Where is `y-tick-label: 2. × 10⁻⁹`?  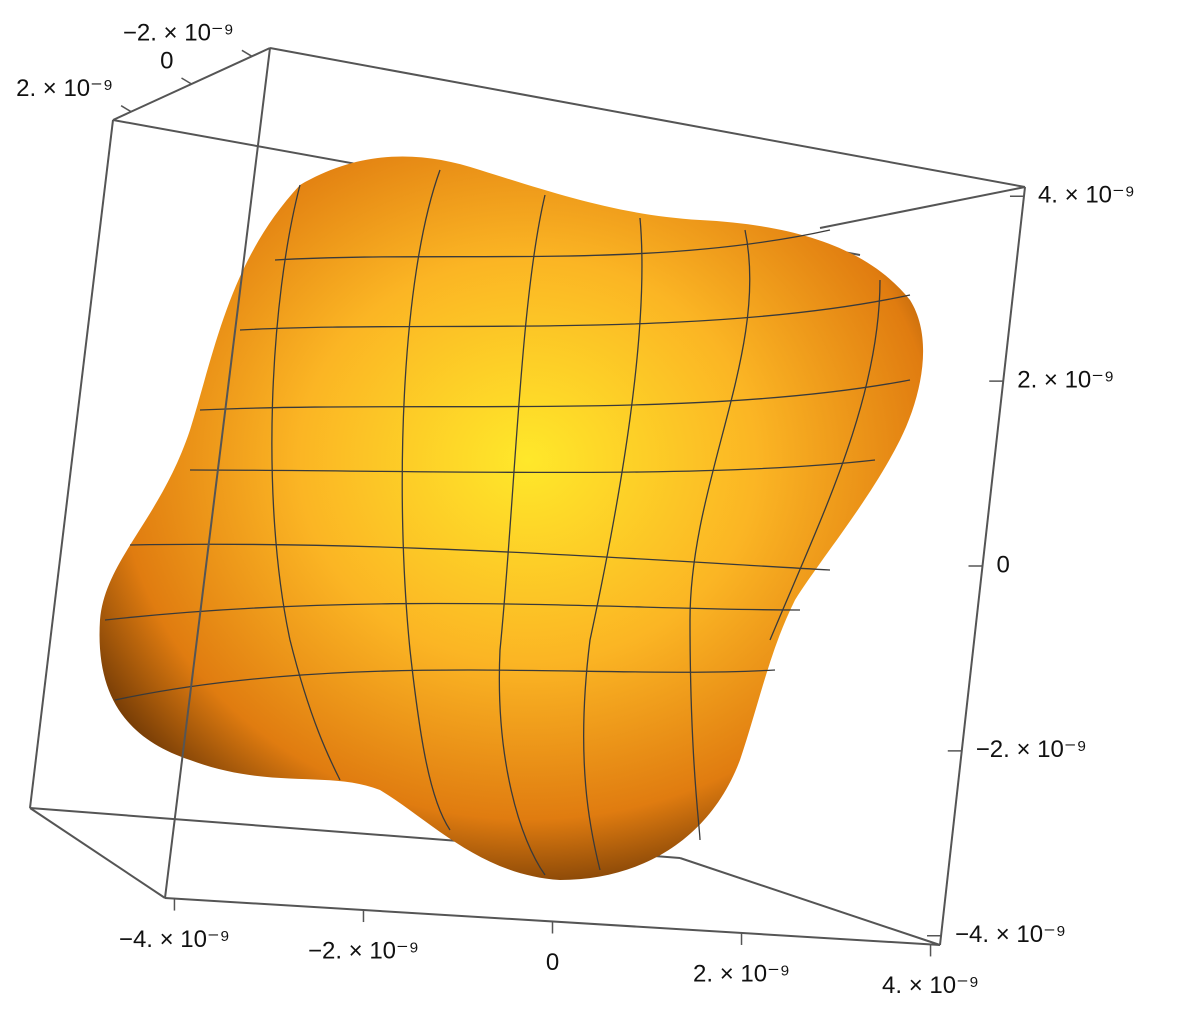
y-tick-label: 2. × 10⁻⁹ is located at coordinates (64, 88).